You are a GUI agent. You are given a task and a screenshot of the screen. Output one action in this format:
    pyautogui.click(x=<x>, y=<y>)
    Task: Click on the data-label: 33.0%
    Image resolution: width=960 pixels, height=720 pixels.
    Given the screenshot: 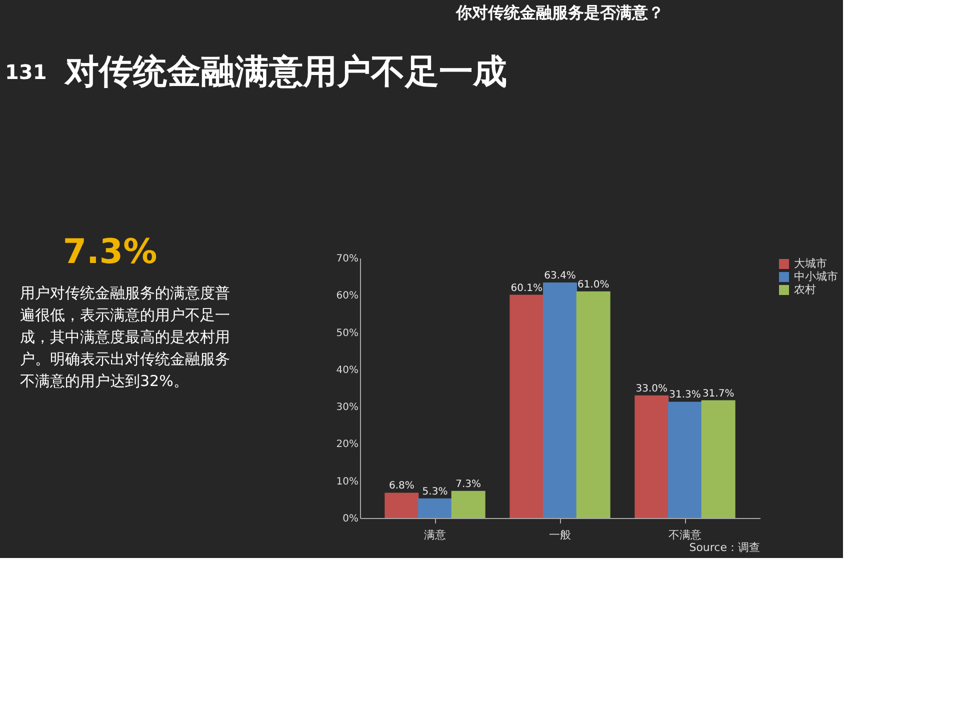 What is the action you would take?
    pyautogui.click(x=652, y=388)
    